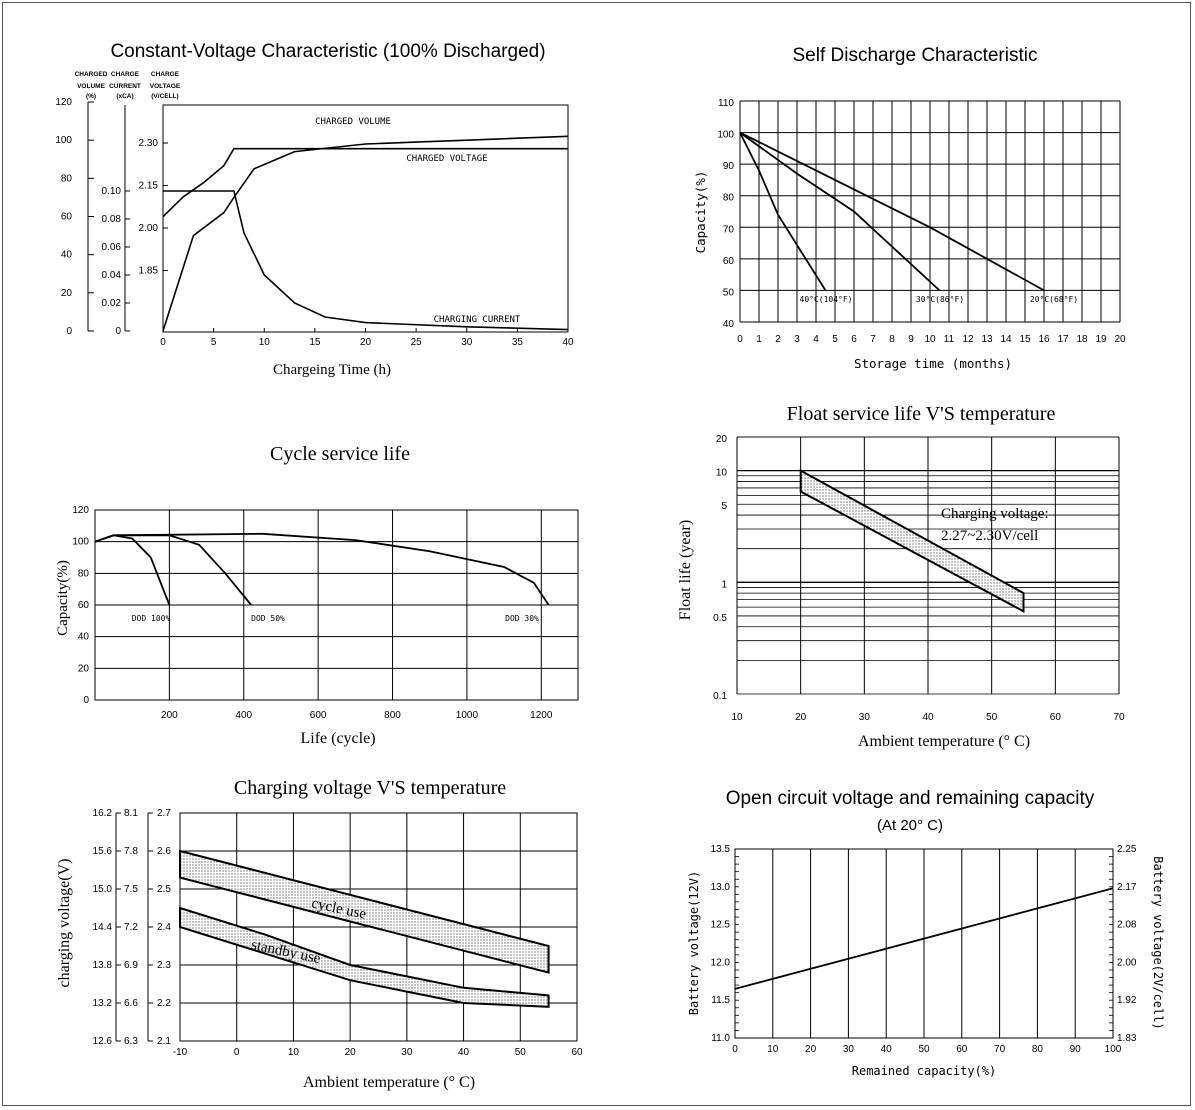 The width and height of the screenshot is (1195, 1110). What do you see at coordinates (778, 339) in the screenshot?
I see `sd-x-tick-label: 2` at bounding box center [778, 339].